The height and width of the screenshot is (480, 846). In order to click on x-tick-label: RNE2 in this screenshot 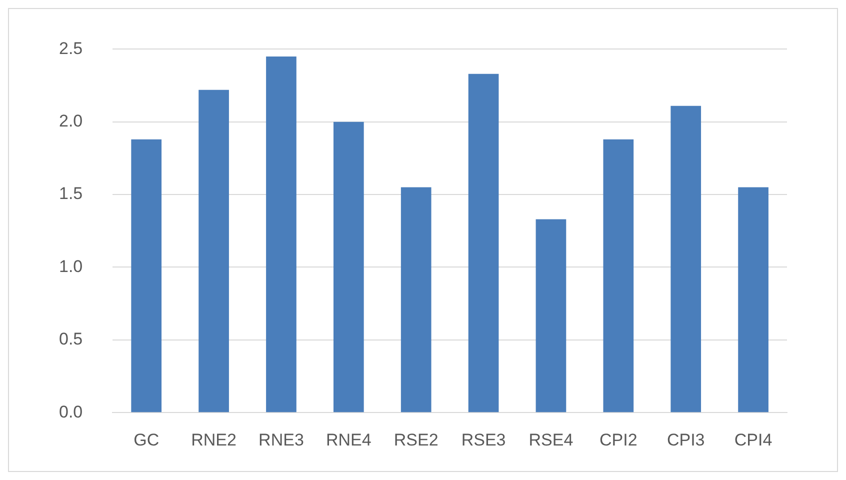, I will do `click(213, 440)`.